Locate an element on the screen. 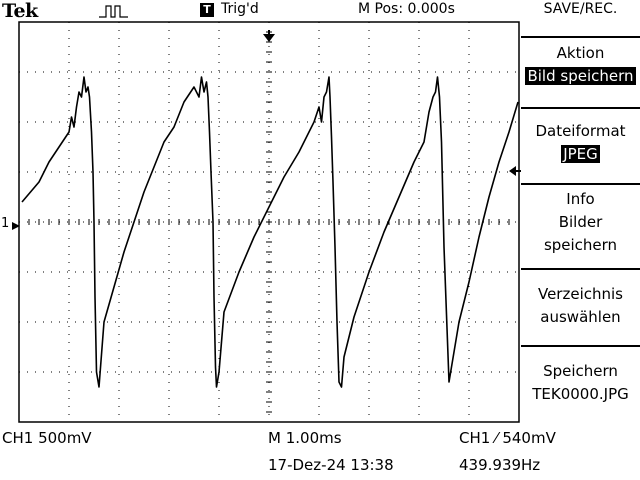 The height and width of the screenshot is (480, 640). ch1-scale: CH1 500mV is located at coordinates (47, 438).